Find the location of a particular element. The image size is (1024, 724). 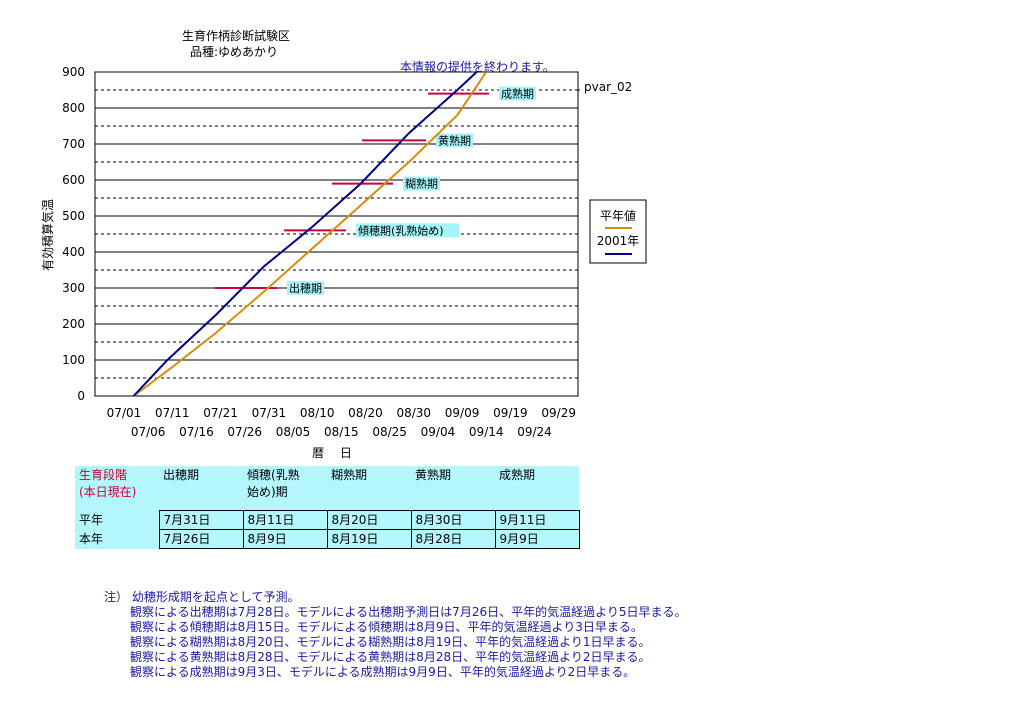

table-cell: 7月31日 is located at coordinates (201, 520).